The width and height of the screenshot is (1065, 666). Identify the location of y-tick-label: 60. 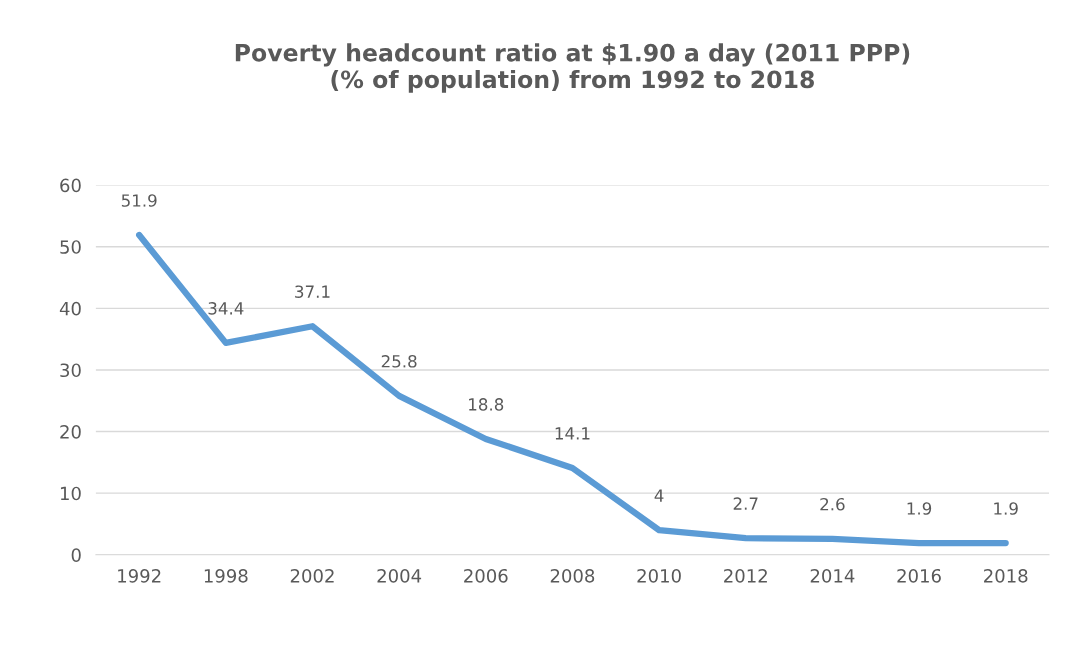
(70, 185).